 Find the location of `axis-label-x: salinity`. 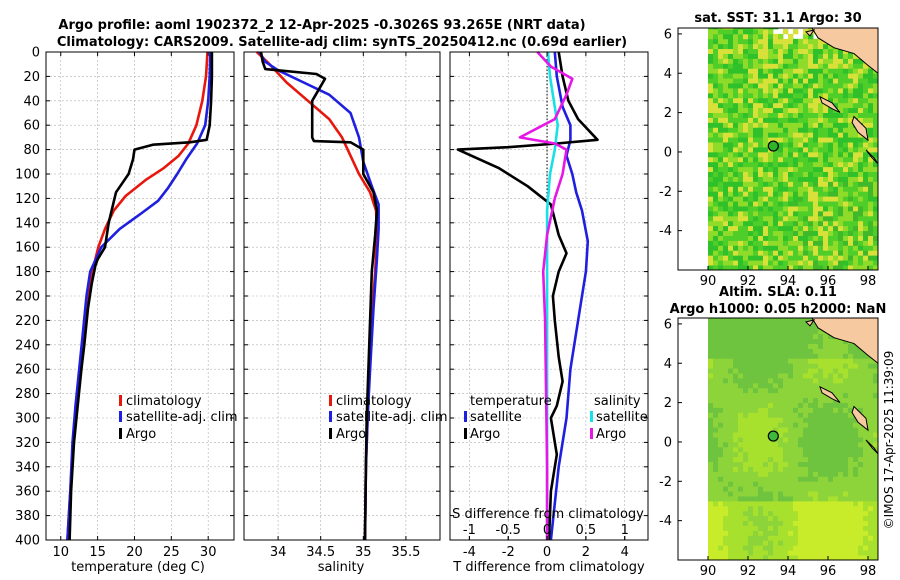

axis-label-x: salinity is located at coordinates (341, 567).